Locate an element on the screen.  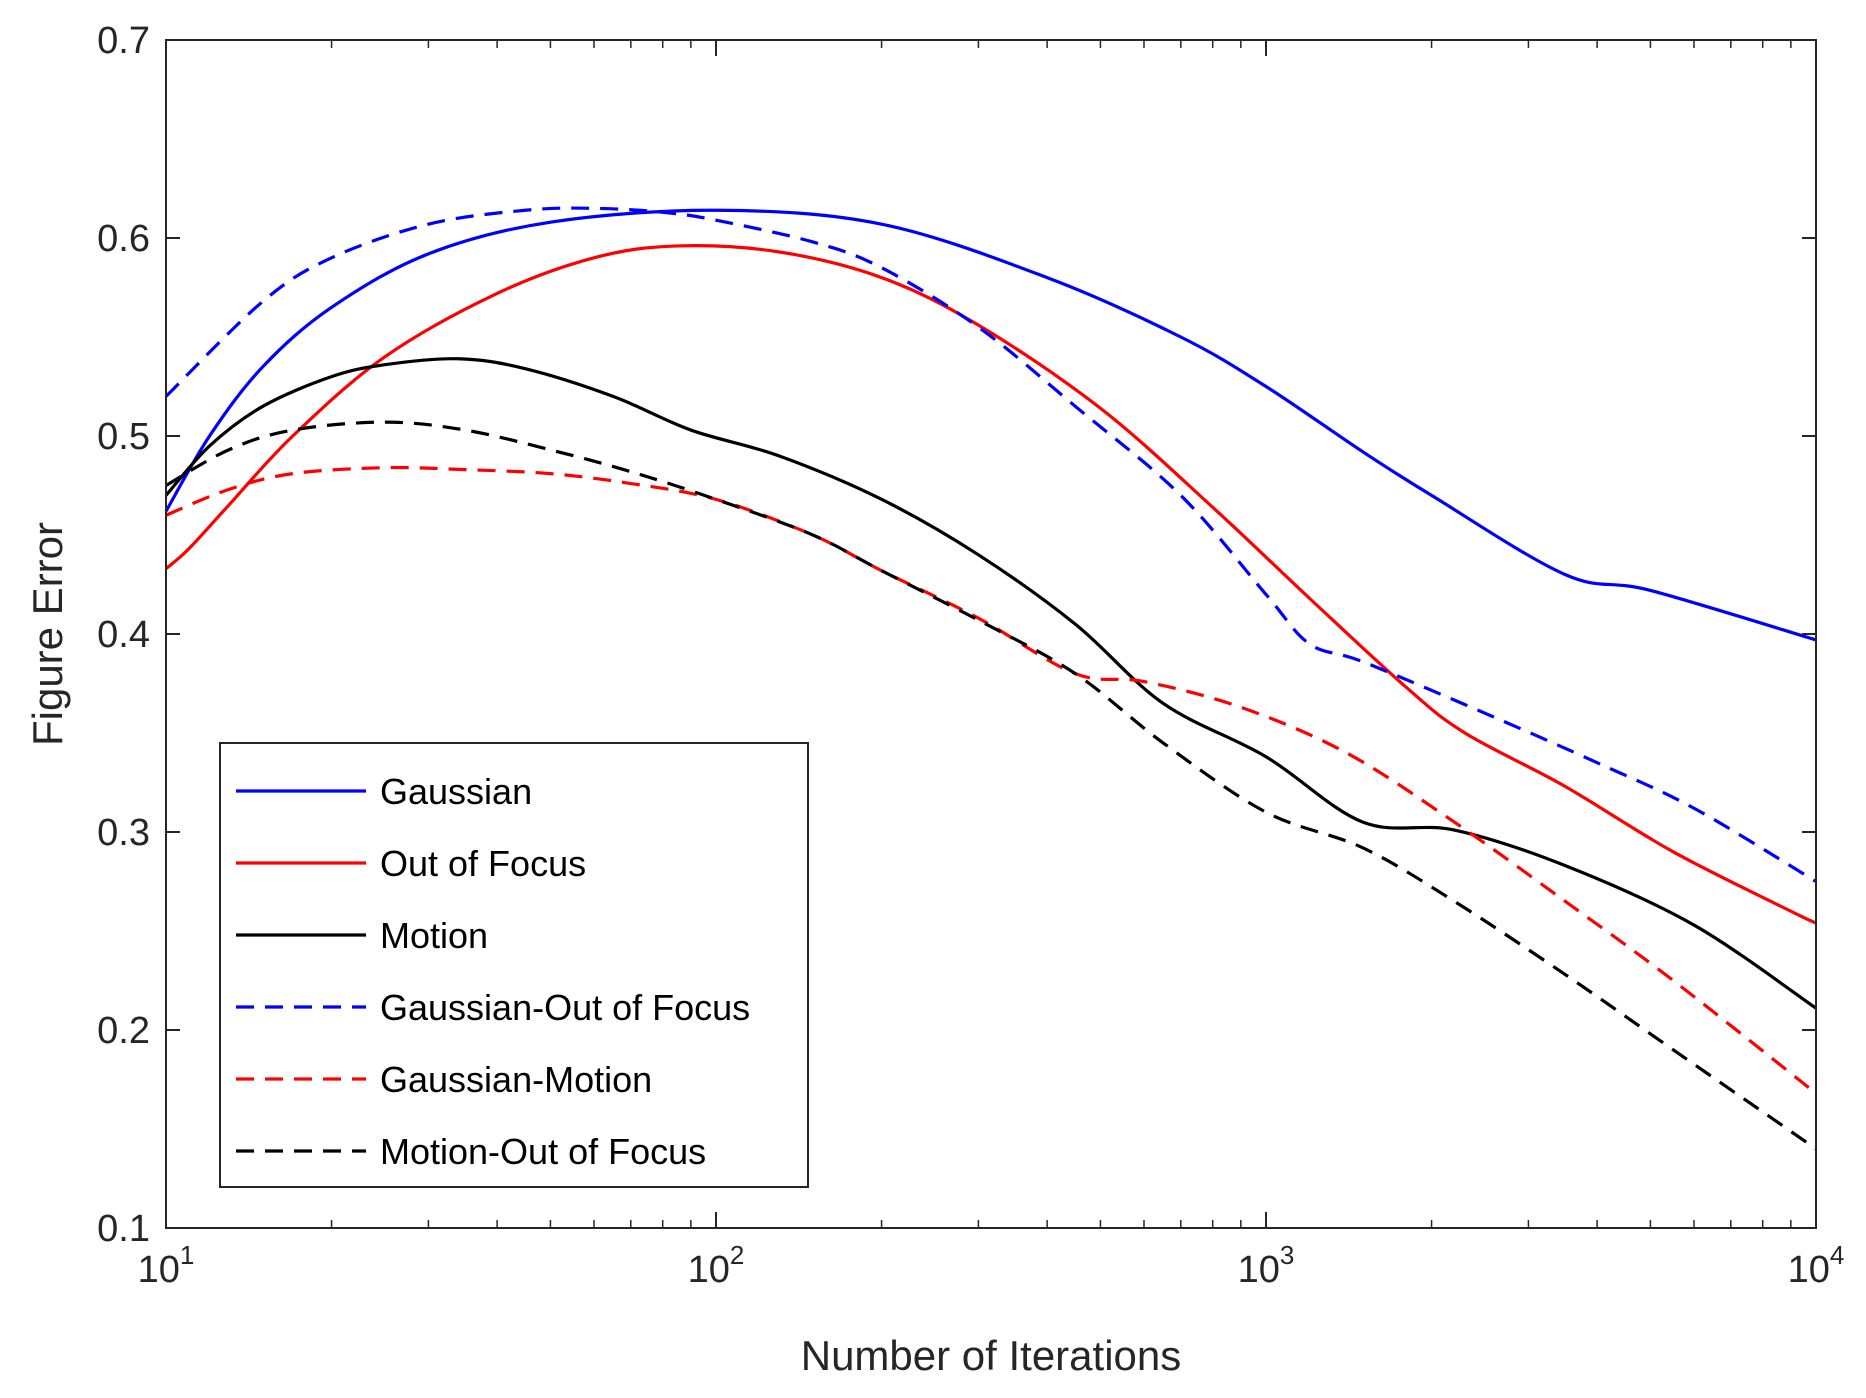
y-axis-title: Figure Error is located at coordinates (47, 634).